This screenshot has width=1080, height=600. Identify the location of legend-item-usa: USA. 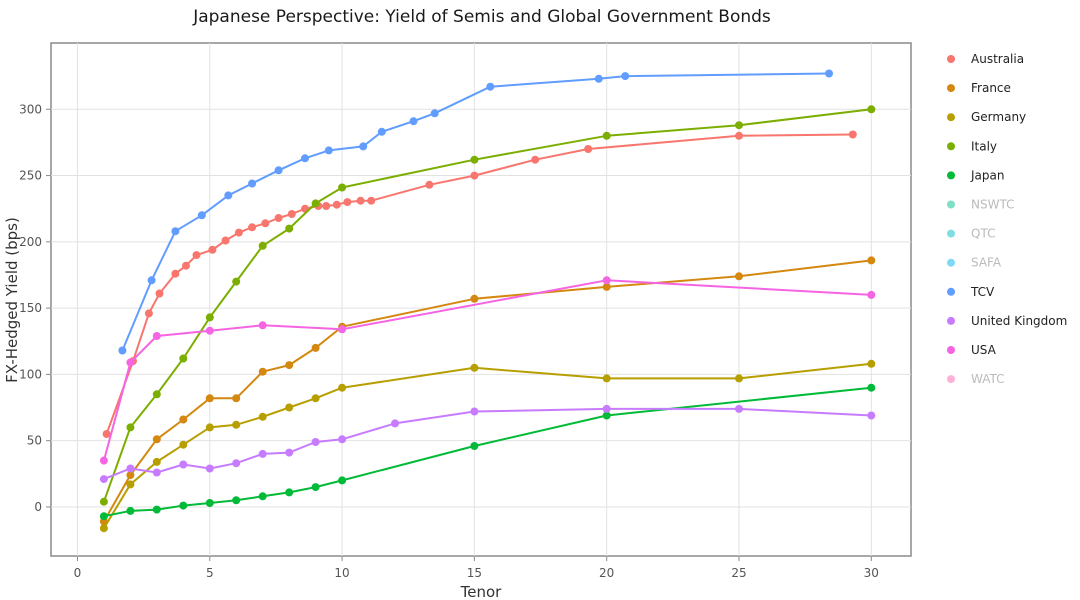
(972, 350).